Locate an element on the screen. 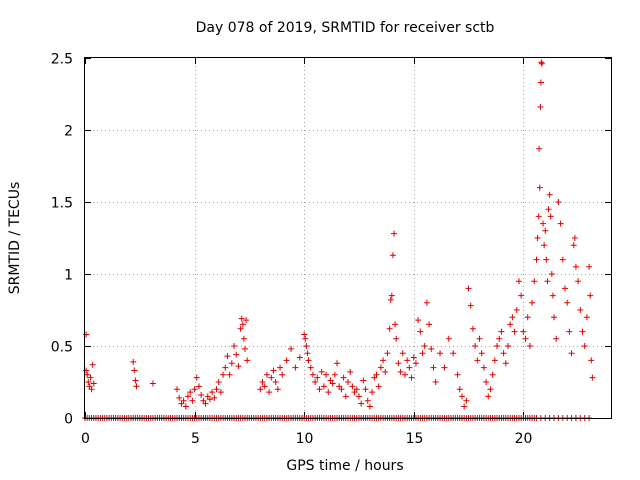  y-tick-label: 2.5 is located at coordinates (62, 60).